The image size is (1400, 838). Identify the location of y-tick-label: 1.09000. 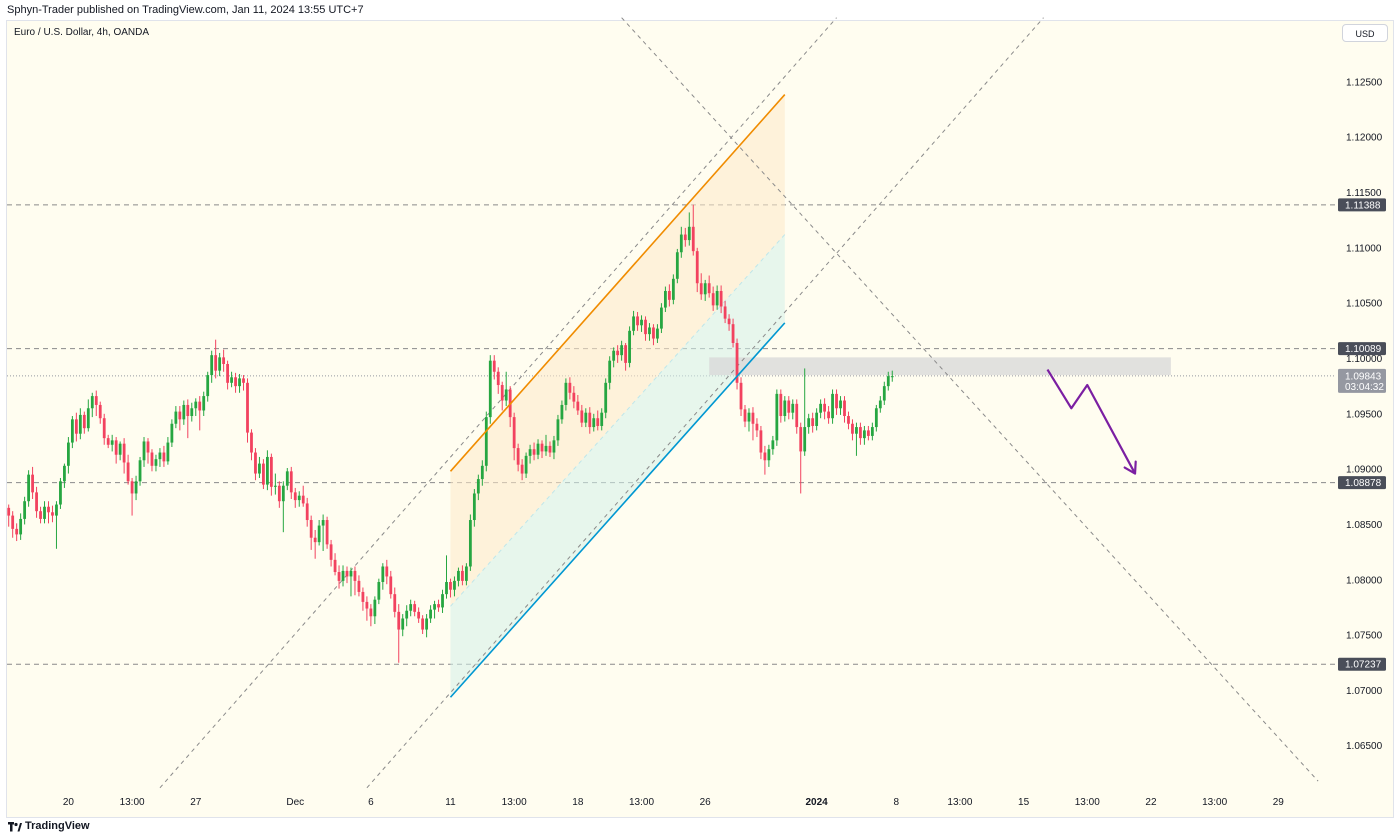
(1364, 470).